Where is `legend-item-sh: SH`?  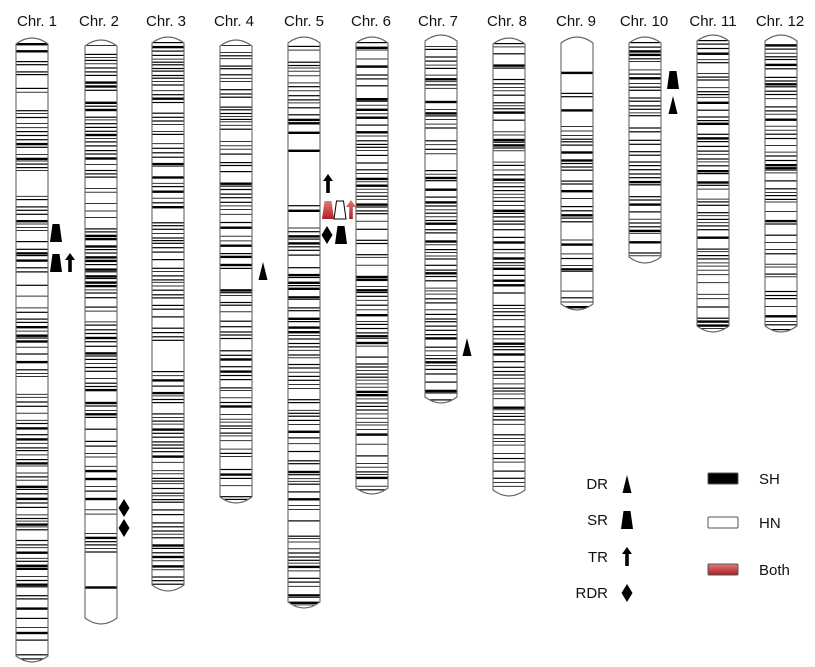
legend-item-sh: SH is located at coordinates (743, 479).